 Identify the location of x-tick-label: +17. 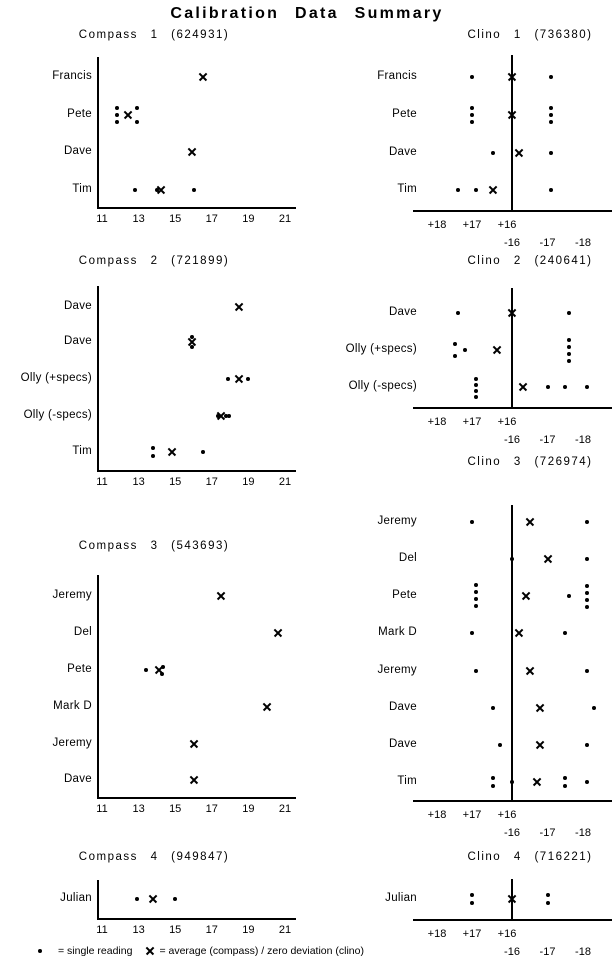
(472, 422).